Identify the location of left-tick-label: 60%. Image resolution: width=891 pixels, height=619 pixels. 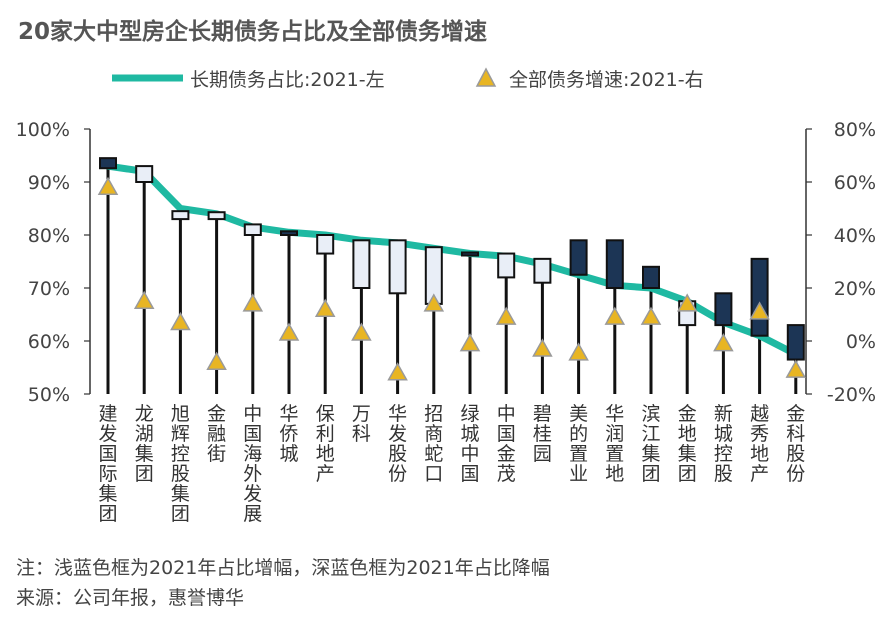
(49, 342).